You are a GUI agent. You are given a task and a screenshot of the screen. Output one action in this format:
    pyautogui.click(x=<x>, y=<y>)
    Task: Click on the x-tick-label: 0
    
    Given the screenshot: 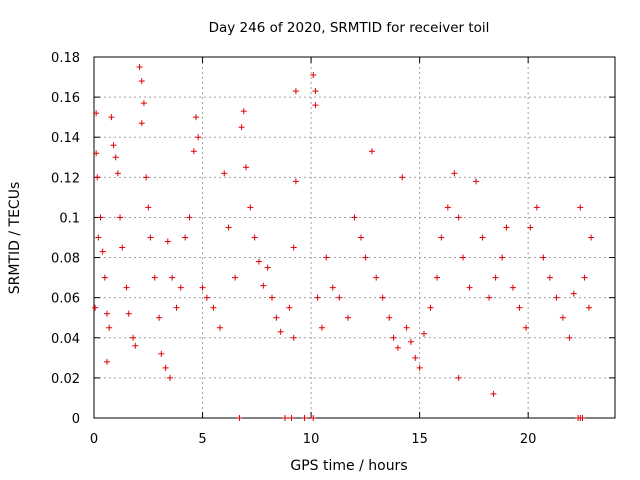 What is the action you would take?
    pyautogui.click(x=94, y=439)
    